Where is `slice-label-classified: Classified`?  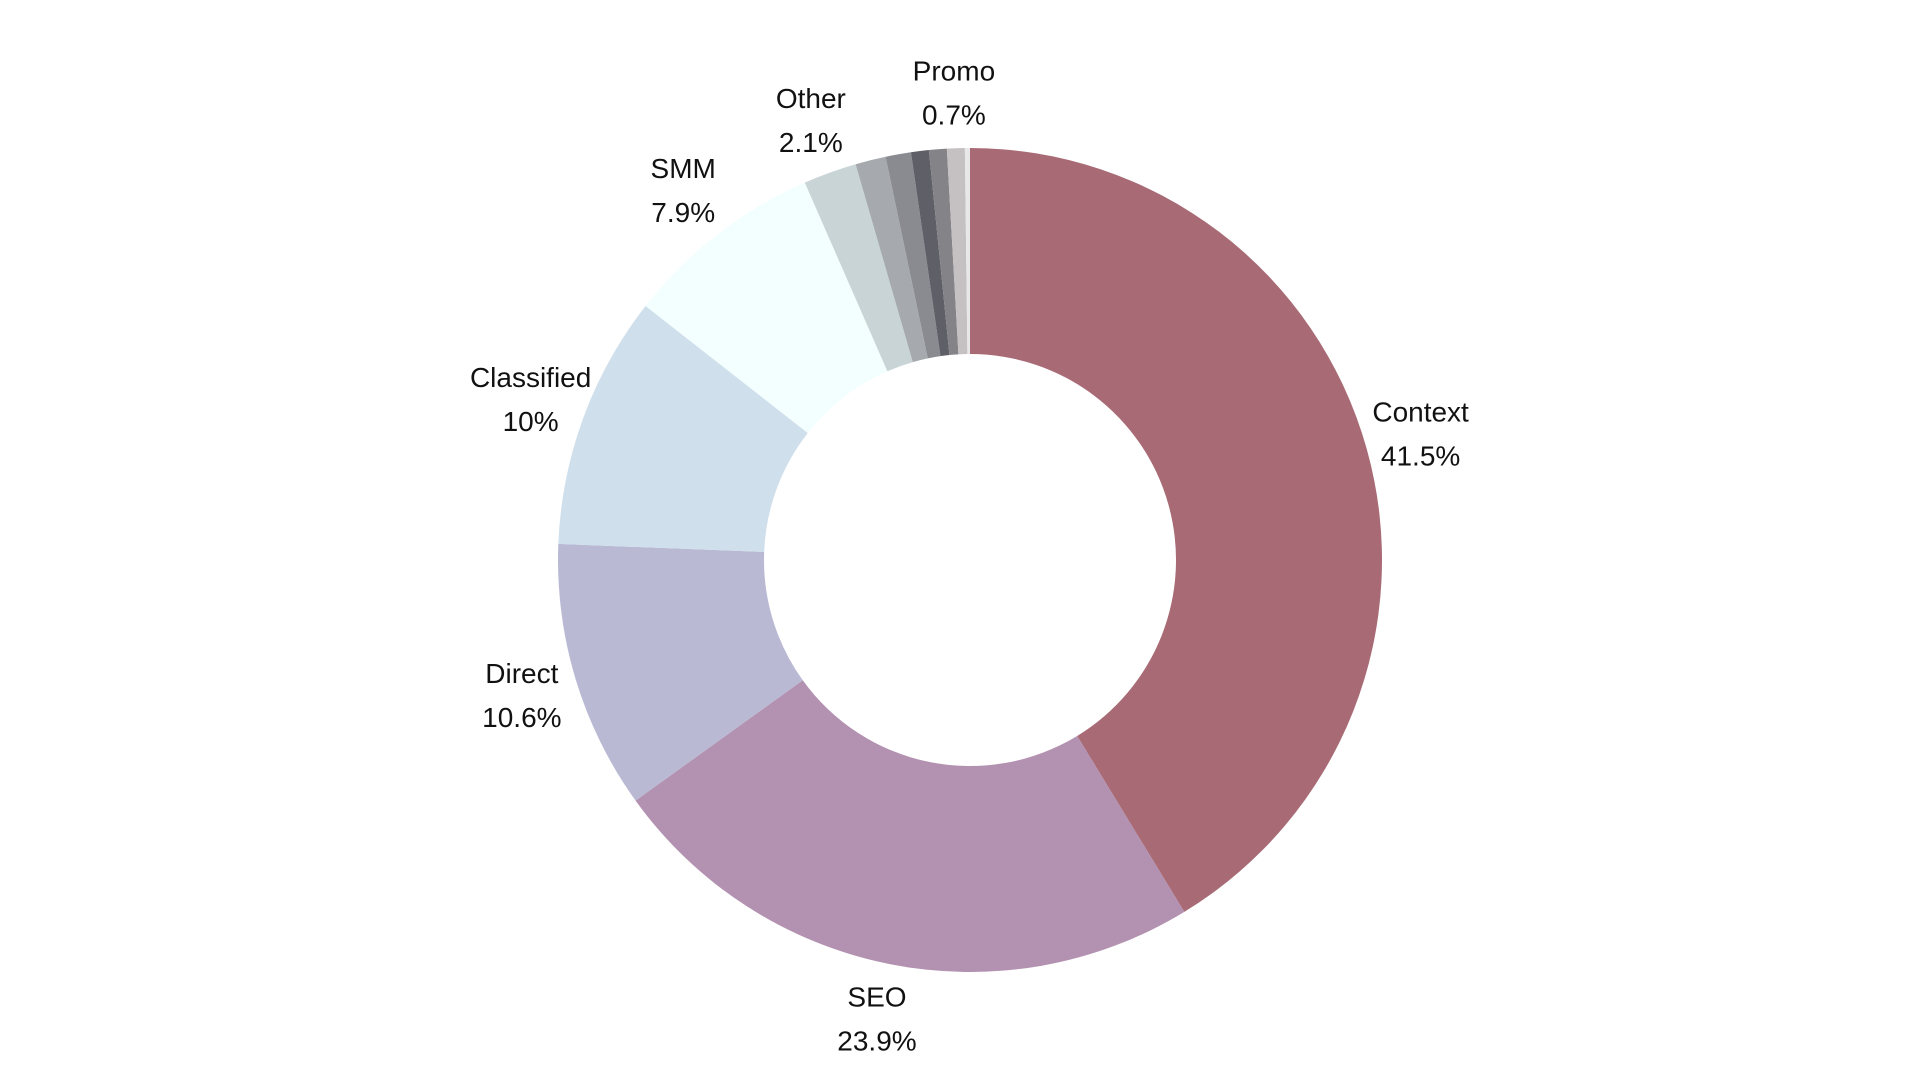
slice-label-classified: Classified is located at coordinates (530, 377).